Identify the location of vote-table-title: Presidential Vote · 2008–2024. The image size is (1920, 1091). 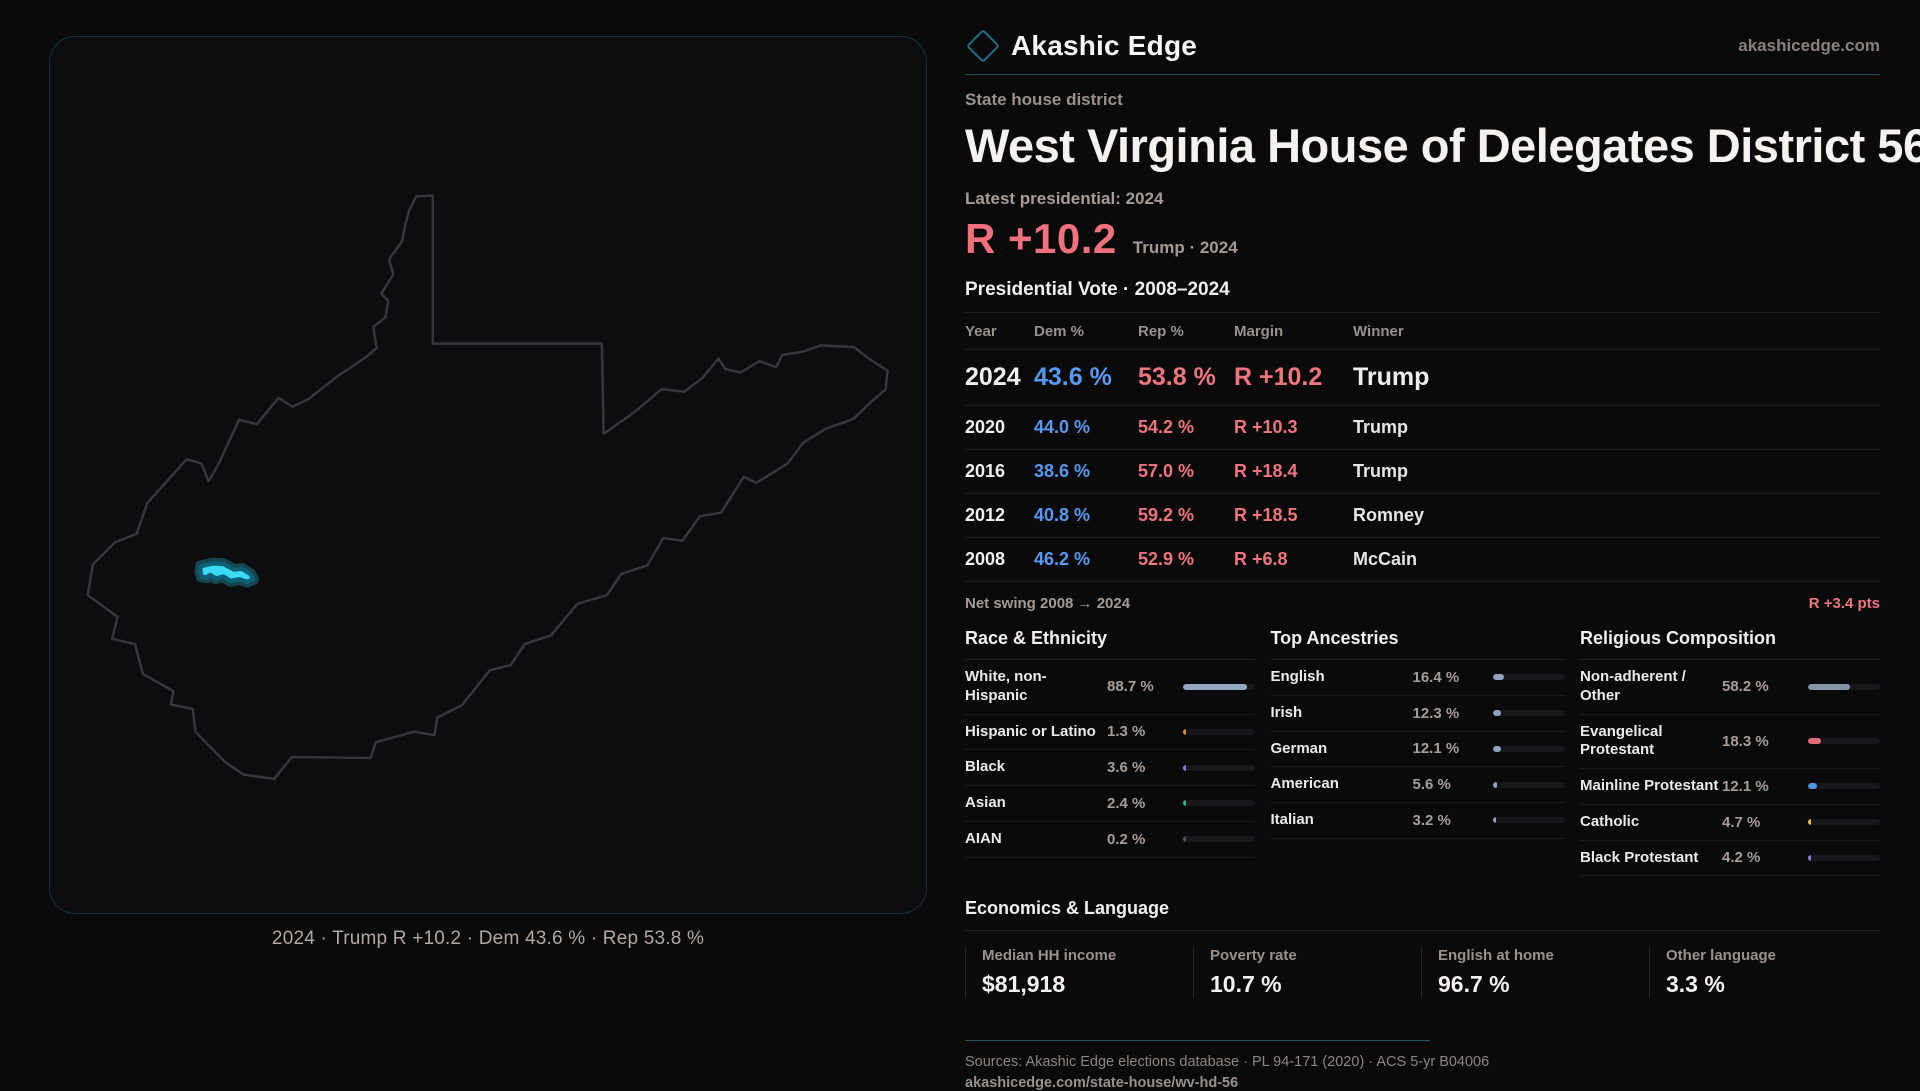
(1422, 296).